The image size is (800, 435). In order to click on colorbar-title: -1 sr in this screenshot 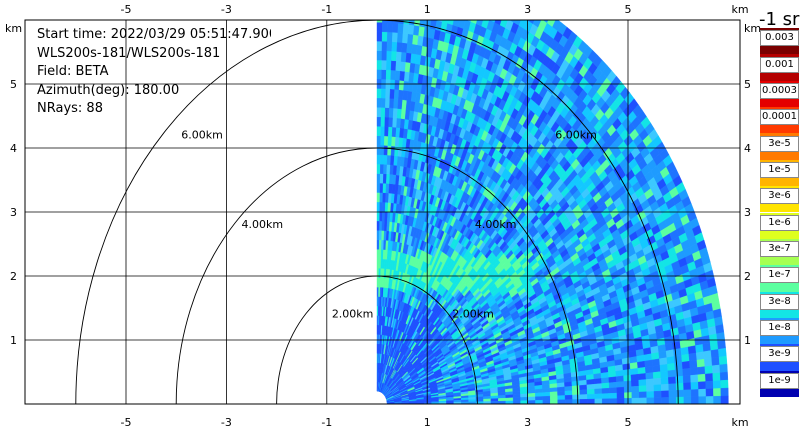, I will do `click(779, 19)`.